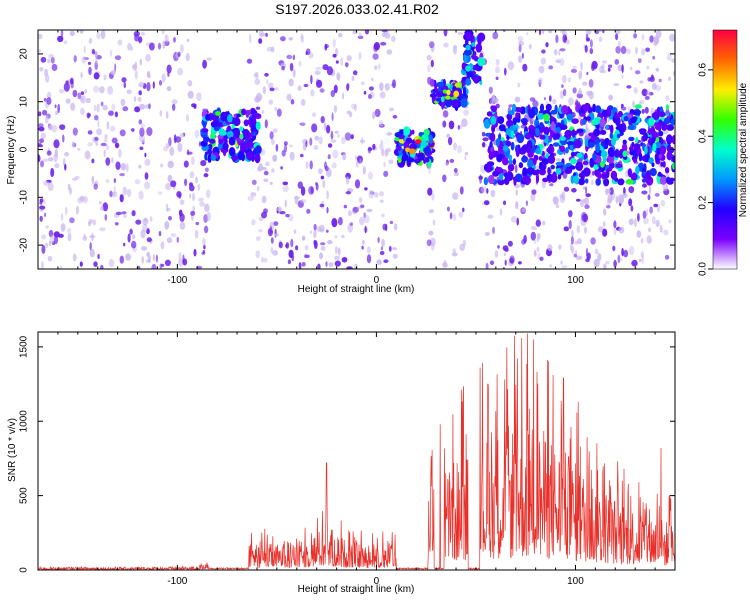  I want to click on x-tick-label: 100, so click(575, 280).